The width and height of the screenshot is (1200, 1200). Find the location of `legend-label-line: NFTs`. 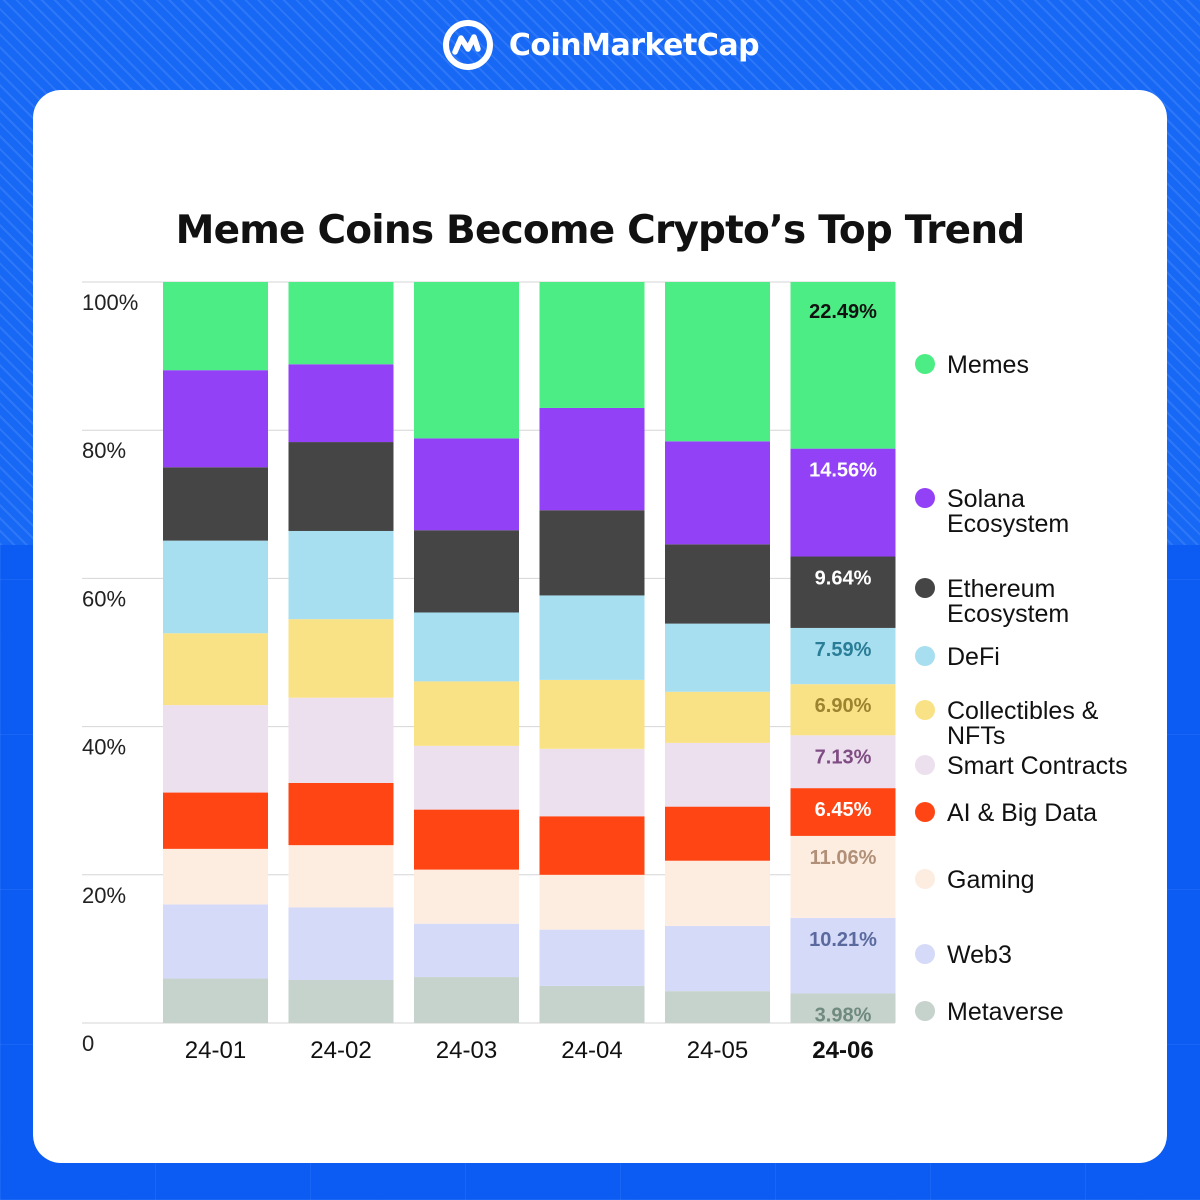

legend-label-line: NFTs is located at coordinates (976, 736).